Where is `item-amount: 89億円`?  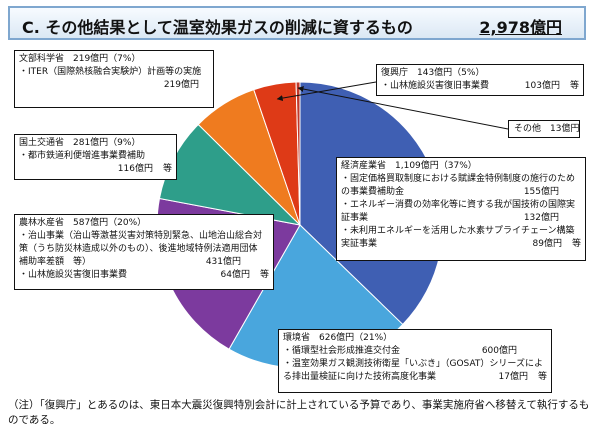
item-amount: 89億円 is located at coordinates (547, 244).